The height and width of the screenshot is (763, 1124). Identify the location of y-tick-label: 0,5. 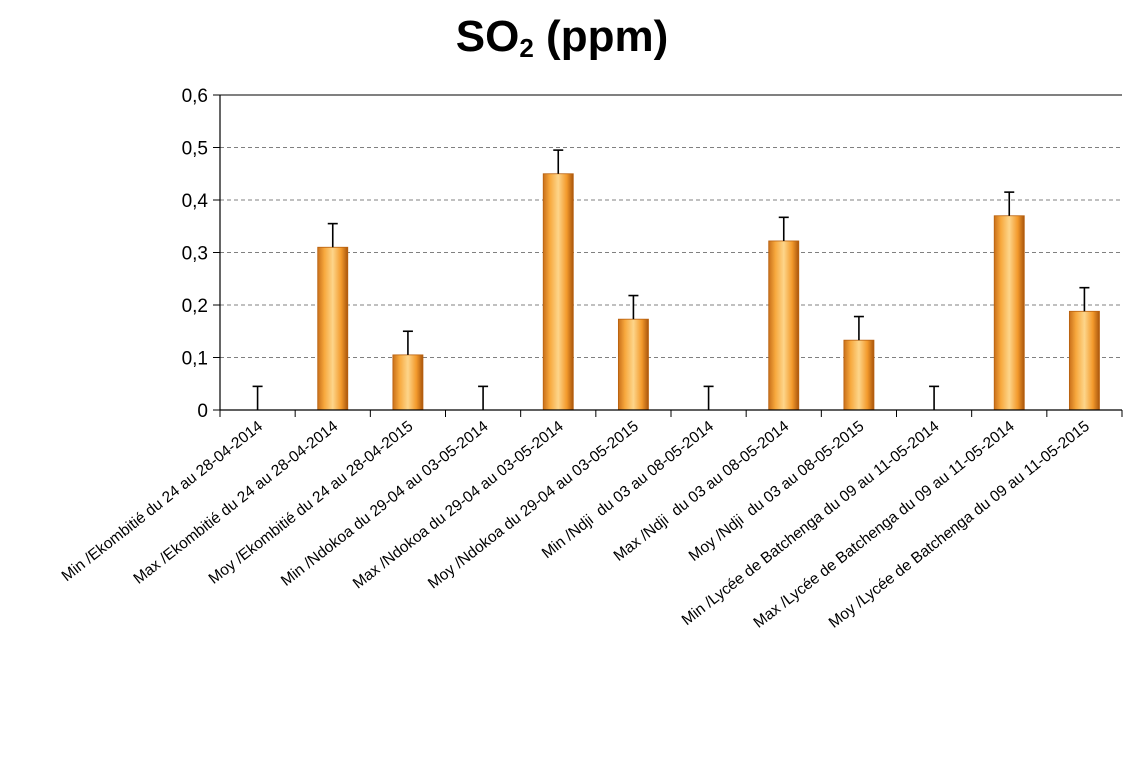
(195, 149).